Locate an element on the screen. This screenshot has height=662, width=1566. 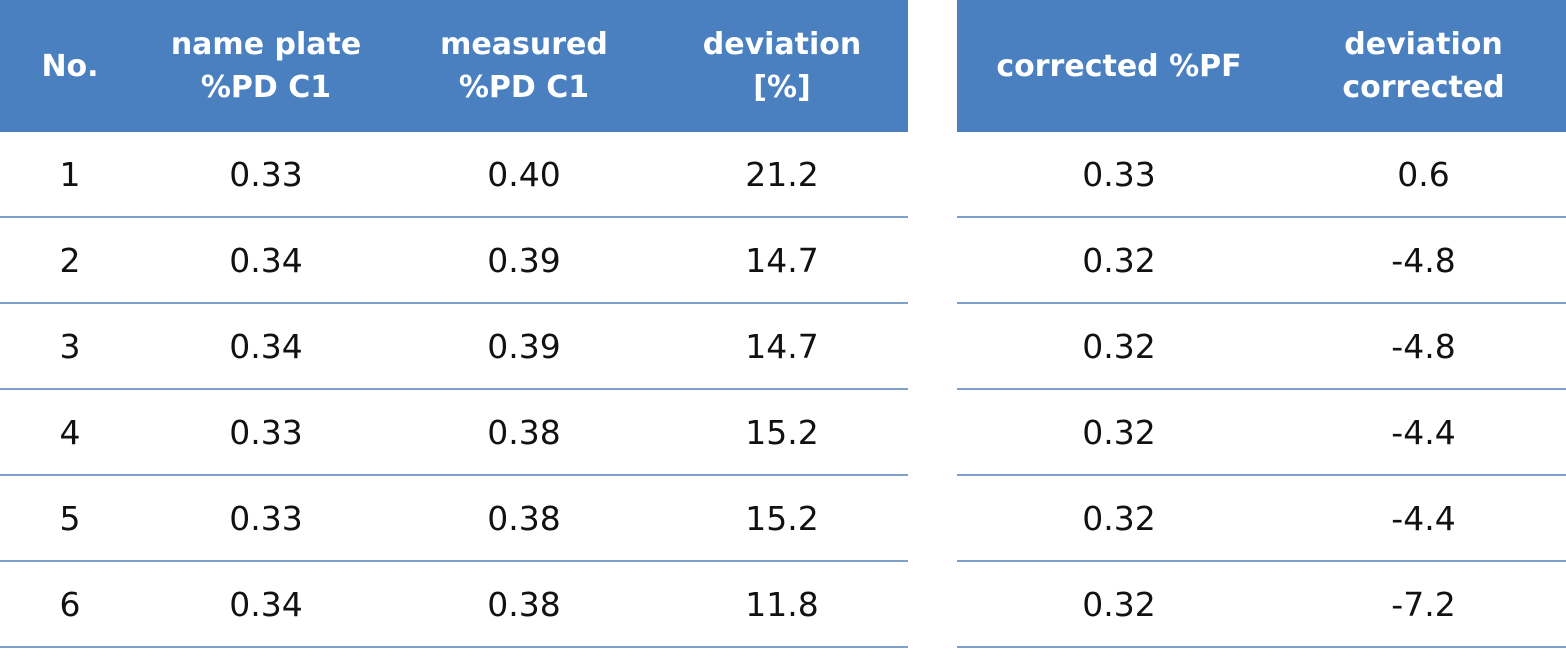
table-row: 1 0.33 0.40 21.2 is located at coordinates (454, 175).